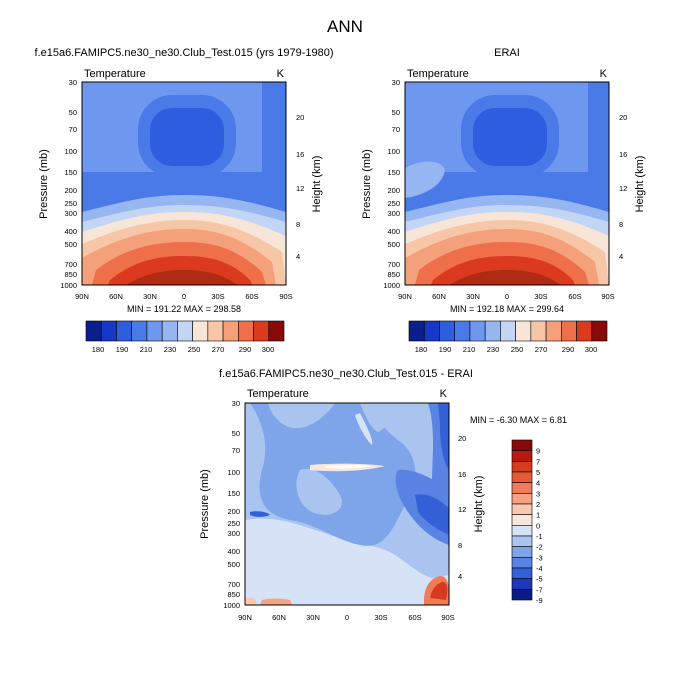 The height and width of the screenshot is (690, 691). Describe the element at coordinates (233, 533) in the screenshot. I see `y-tick-label: 300` at that location.